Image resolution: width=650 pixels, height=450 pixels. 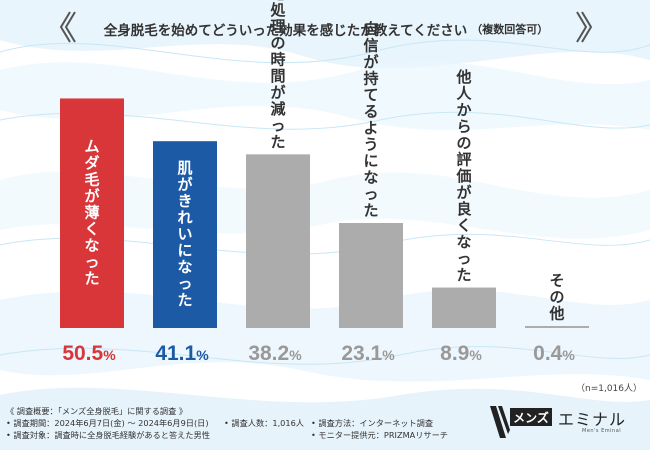 What do you see at coordinates (91, 163) in the screenshot?
I see `svg-text: ダ` at bounding box center [91, 163].